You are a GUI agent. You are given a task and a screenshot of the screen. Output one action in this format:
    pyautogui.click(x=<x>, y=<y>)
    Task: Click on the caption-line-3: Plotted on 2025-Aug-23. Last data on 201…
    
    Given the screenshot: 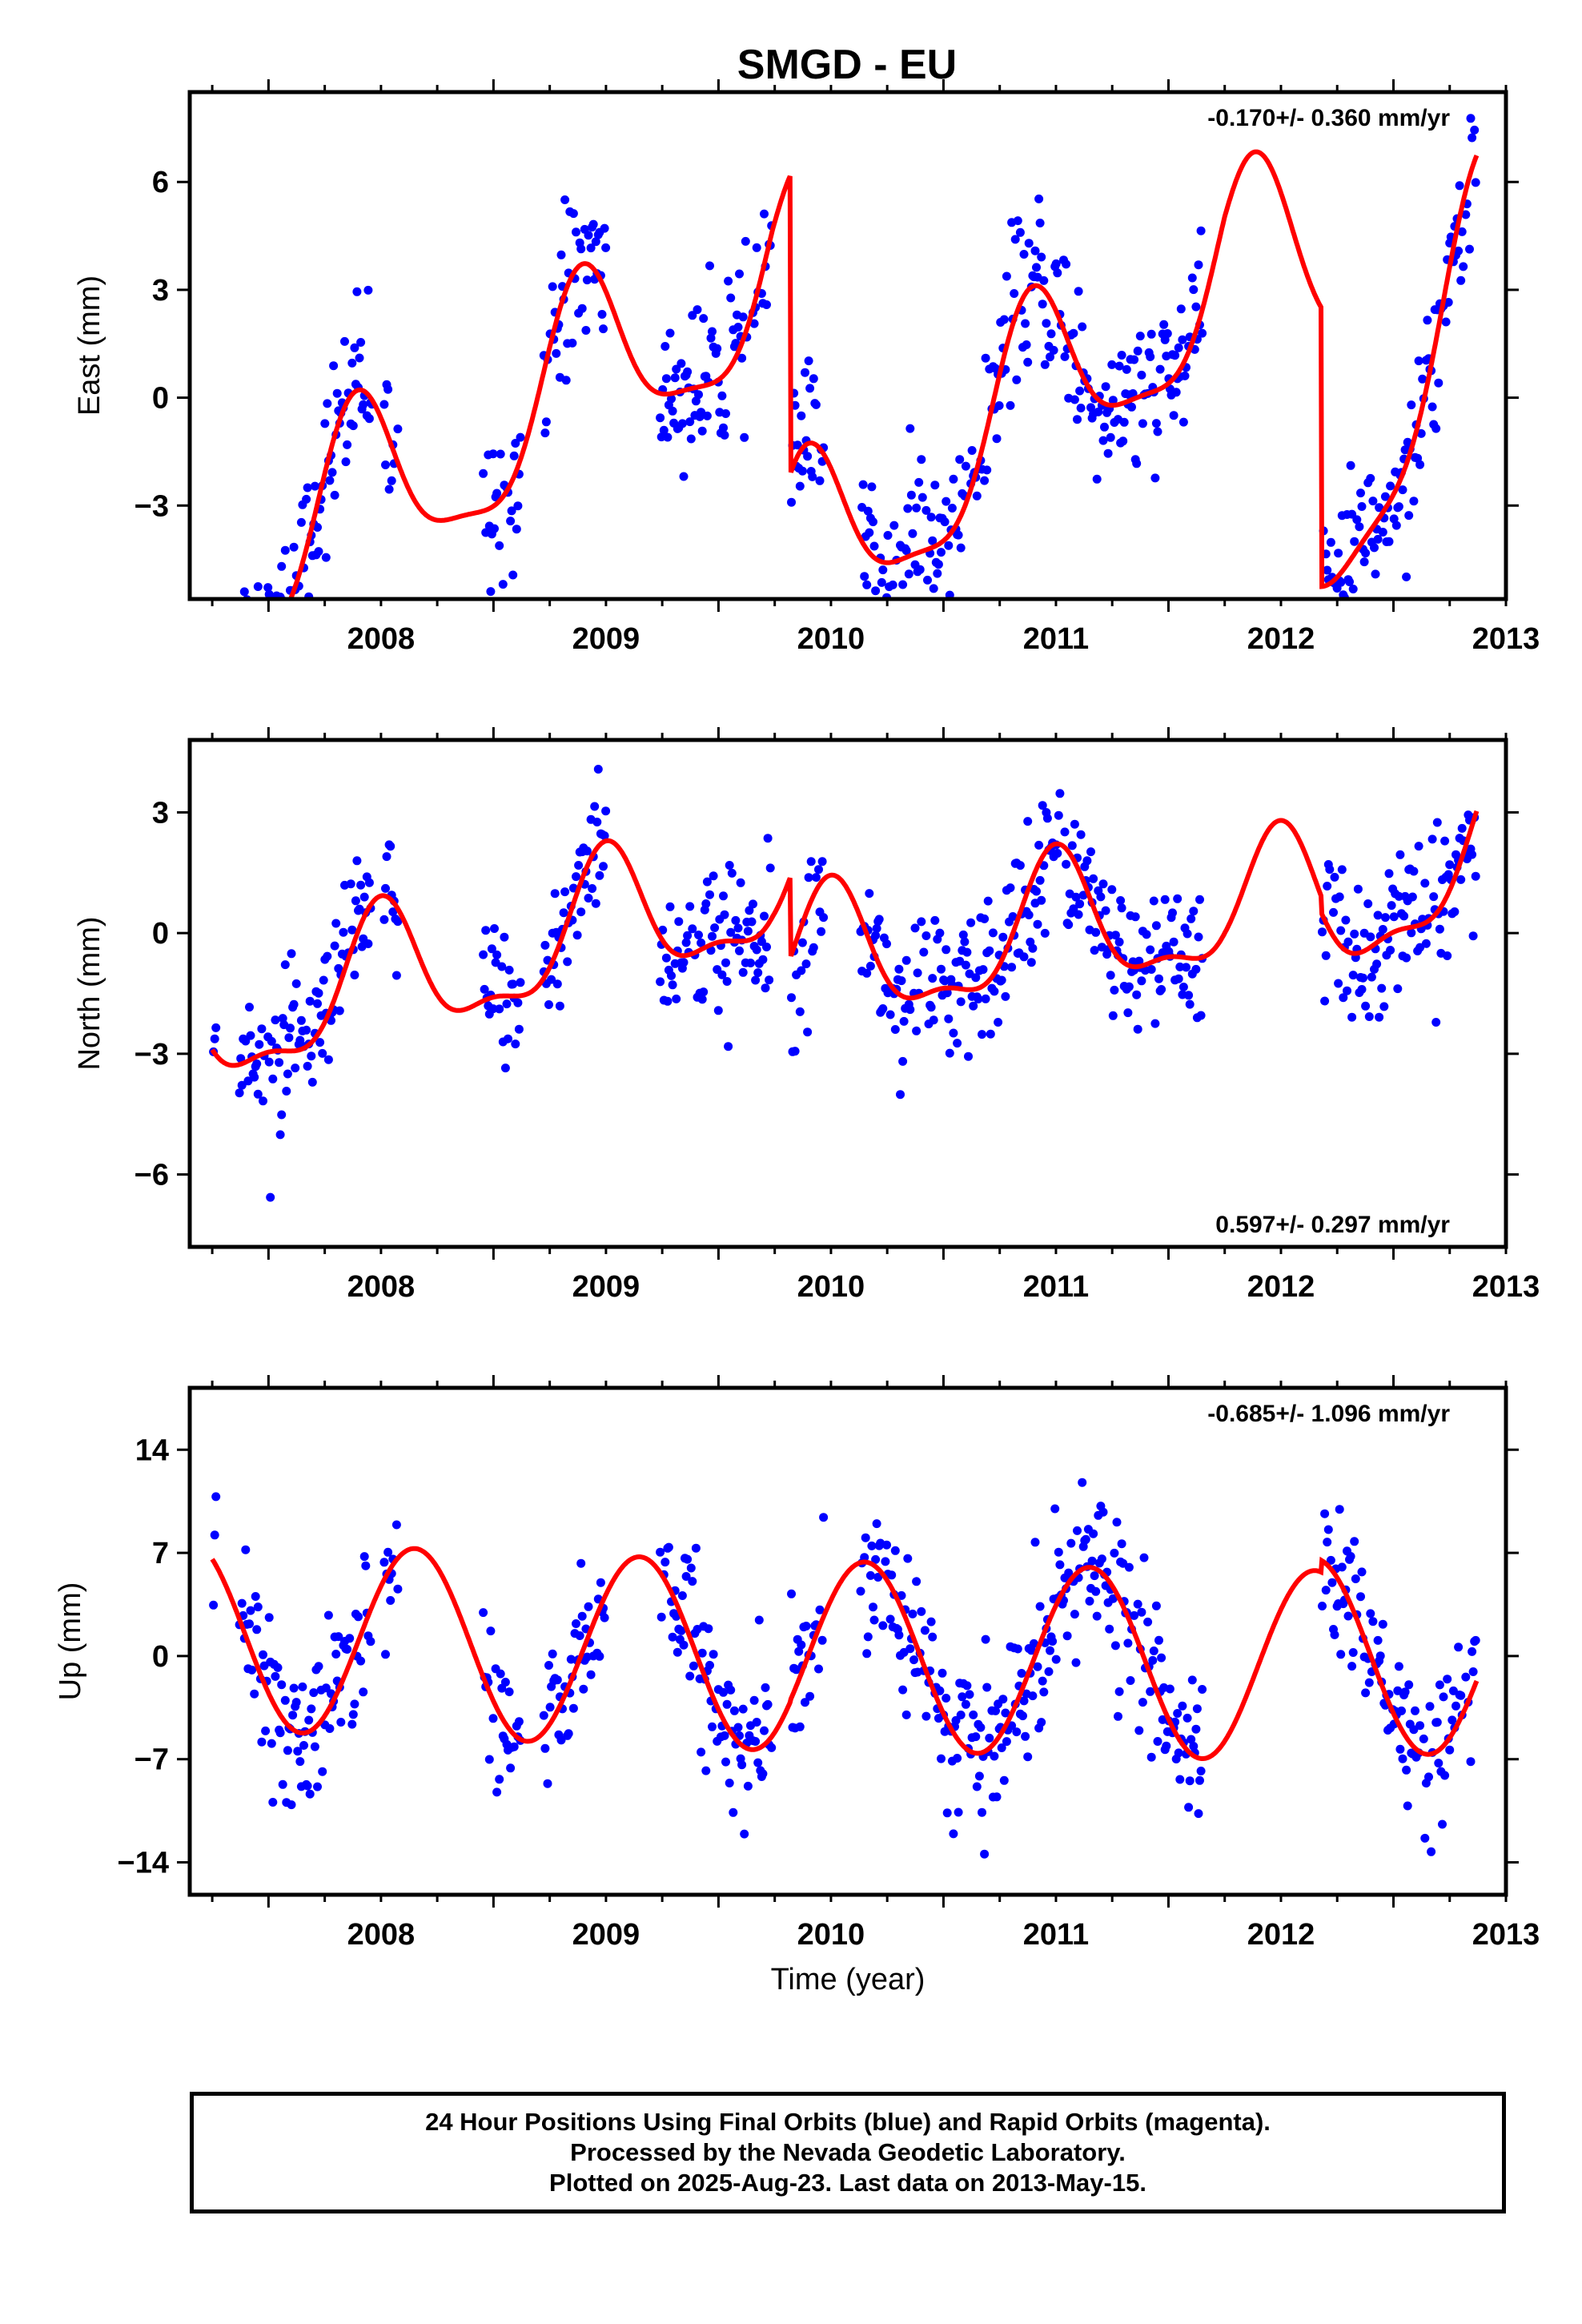 What is the action you would take?
    pyautogui.click(x=847, y=2183)
    